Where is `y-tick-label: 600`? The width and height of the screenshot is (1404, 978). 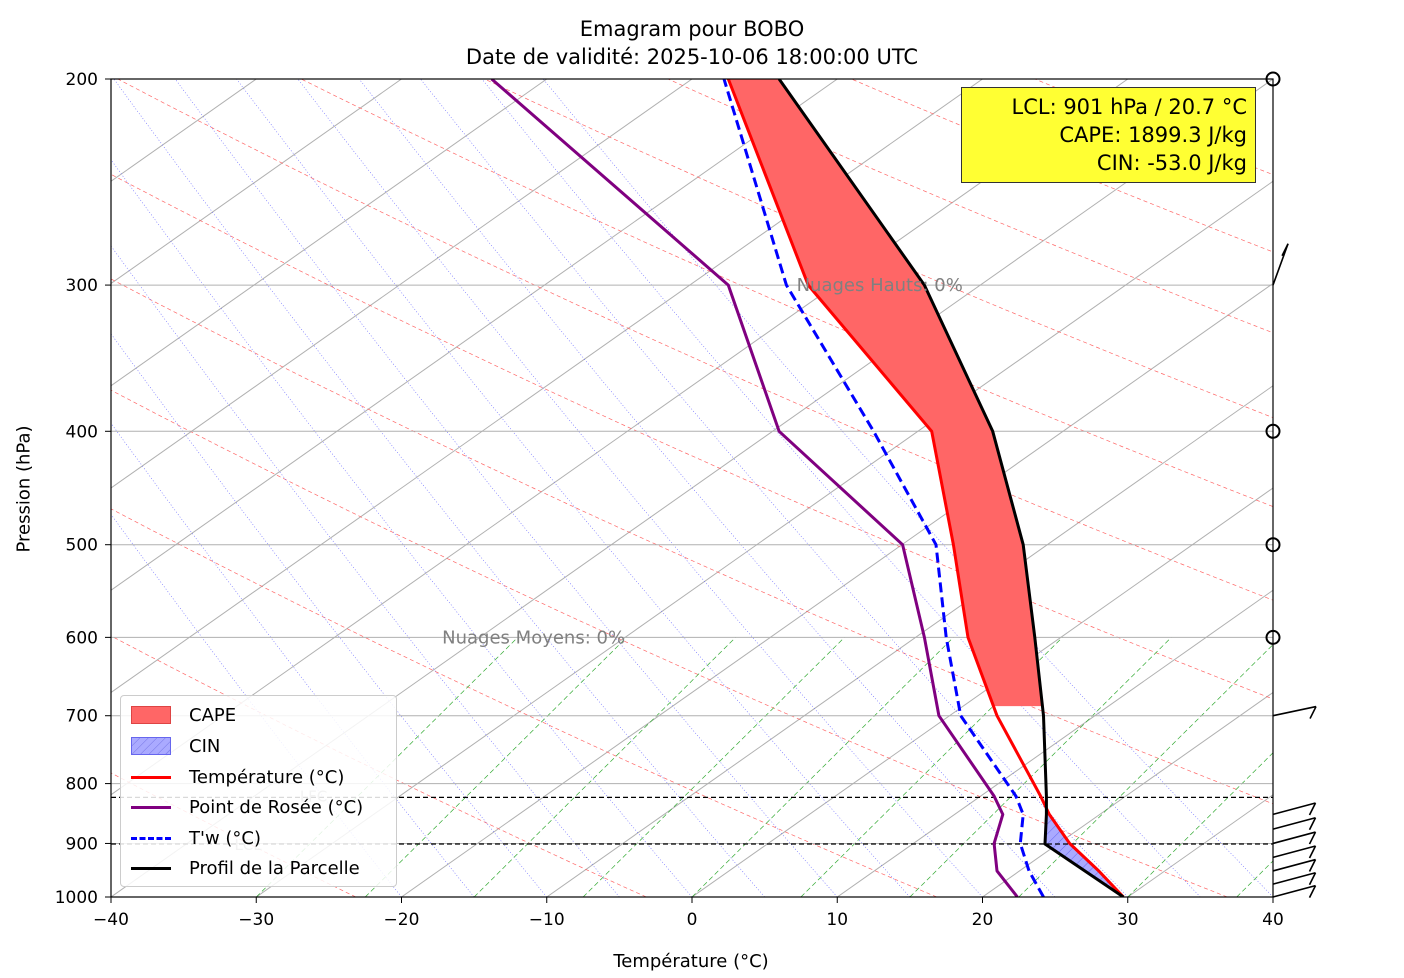
y-tick-label: 600 is located at coordinates (82, 638).